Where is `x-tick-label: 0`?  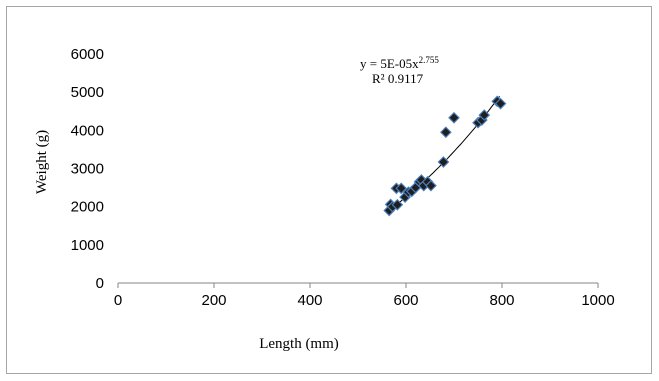 x-tick-label: 0 is located at coordinates (118, 300).